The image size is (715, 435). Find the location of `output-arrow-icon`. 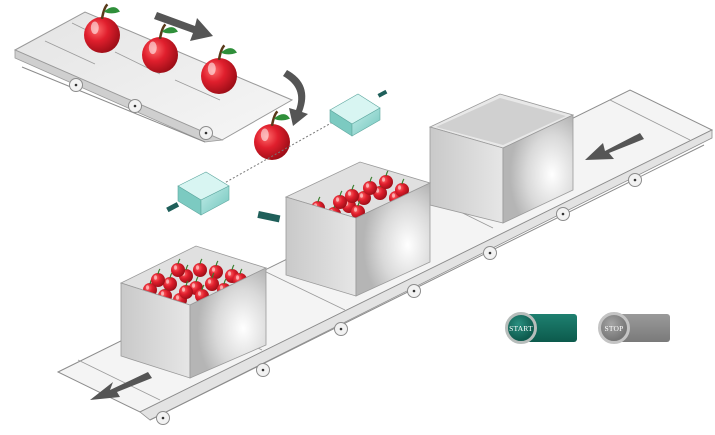

output-arrow-icon is located at coordinates (121, 386).